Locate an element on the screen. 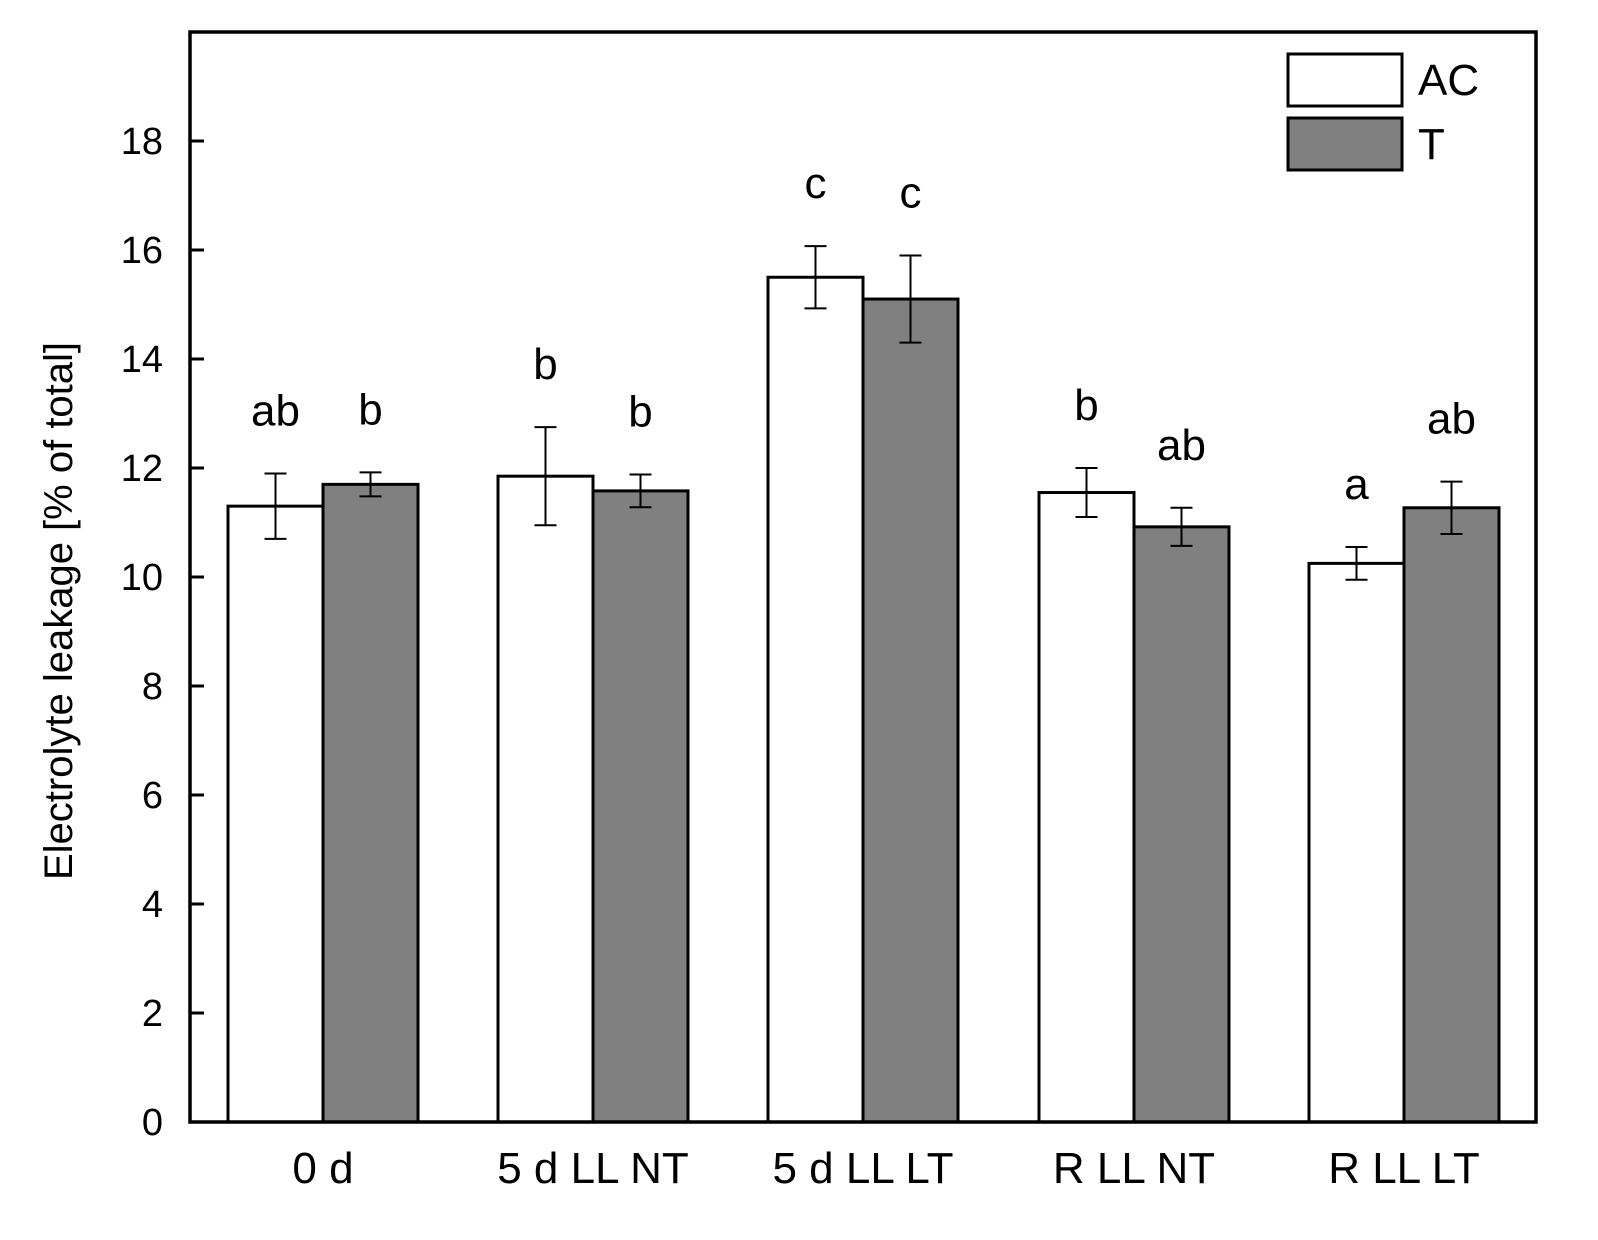 The height and width of the screenshot is (1240, 1598). y-tick-label: 14 is located at coordinates (142, 360).